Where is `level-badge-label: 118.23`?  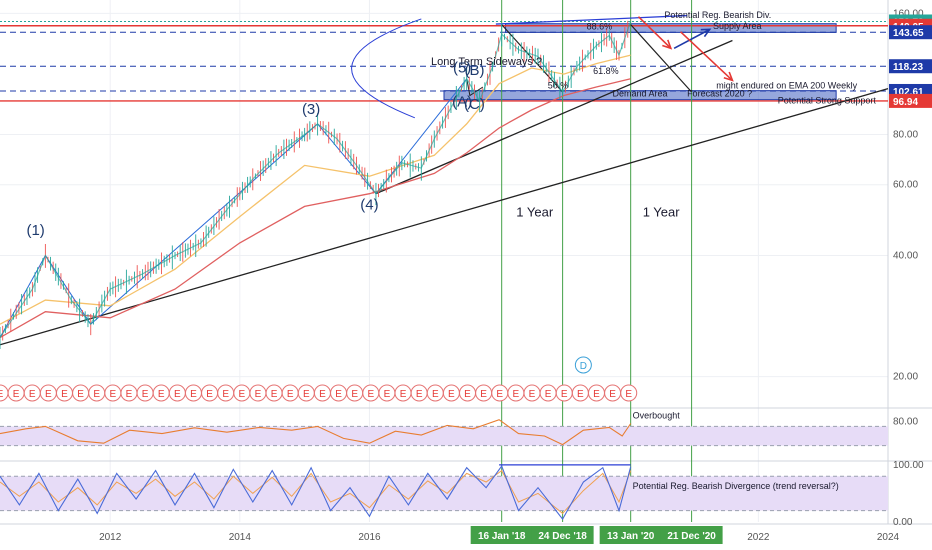
level-badge-label: 118.23 is located at coordinates (908, 67).